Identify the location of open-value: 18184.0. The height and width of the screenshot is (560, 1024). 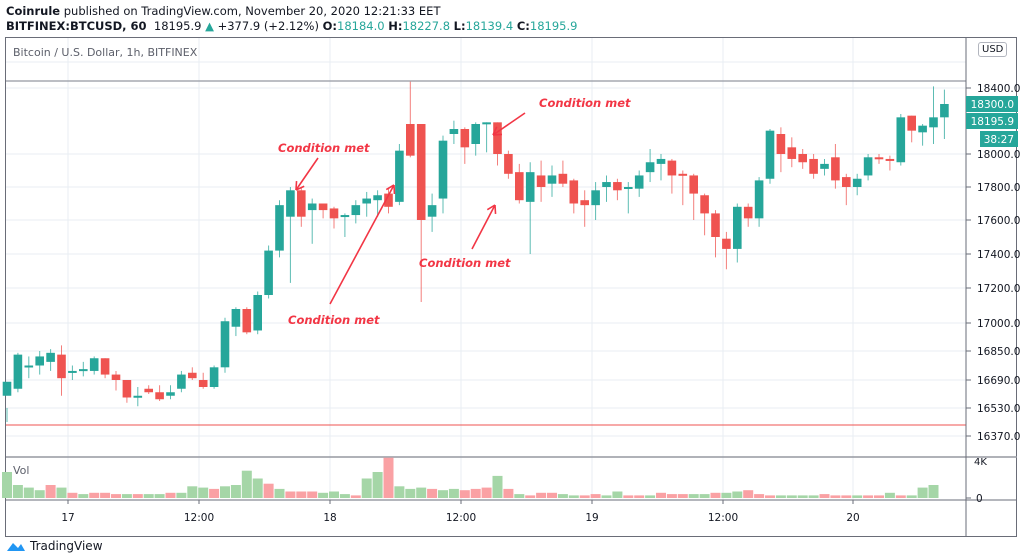
(361, 26).